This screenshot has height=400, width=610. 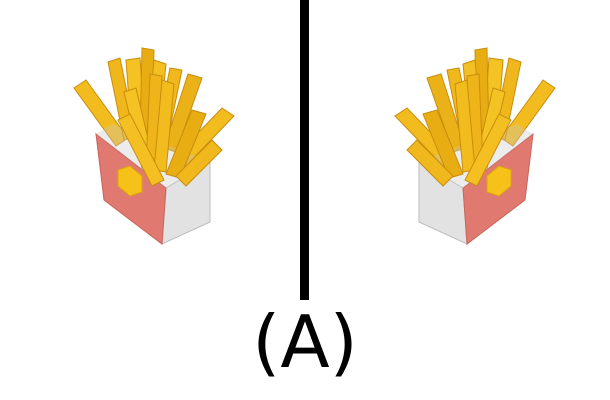 I want to click on option-label: (A), so click(x=305, y=342).